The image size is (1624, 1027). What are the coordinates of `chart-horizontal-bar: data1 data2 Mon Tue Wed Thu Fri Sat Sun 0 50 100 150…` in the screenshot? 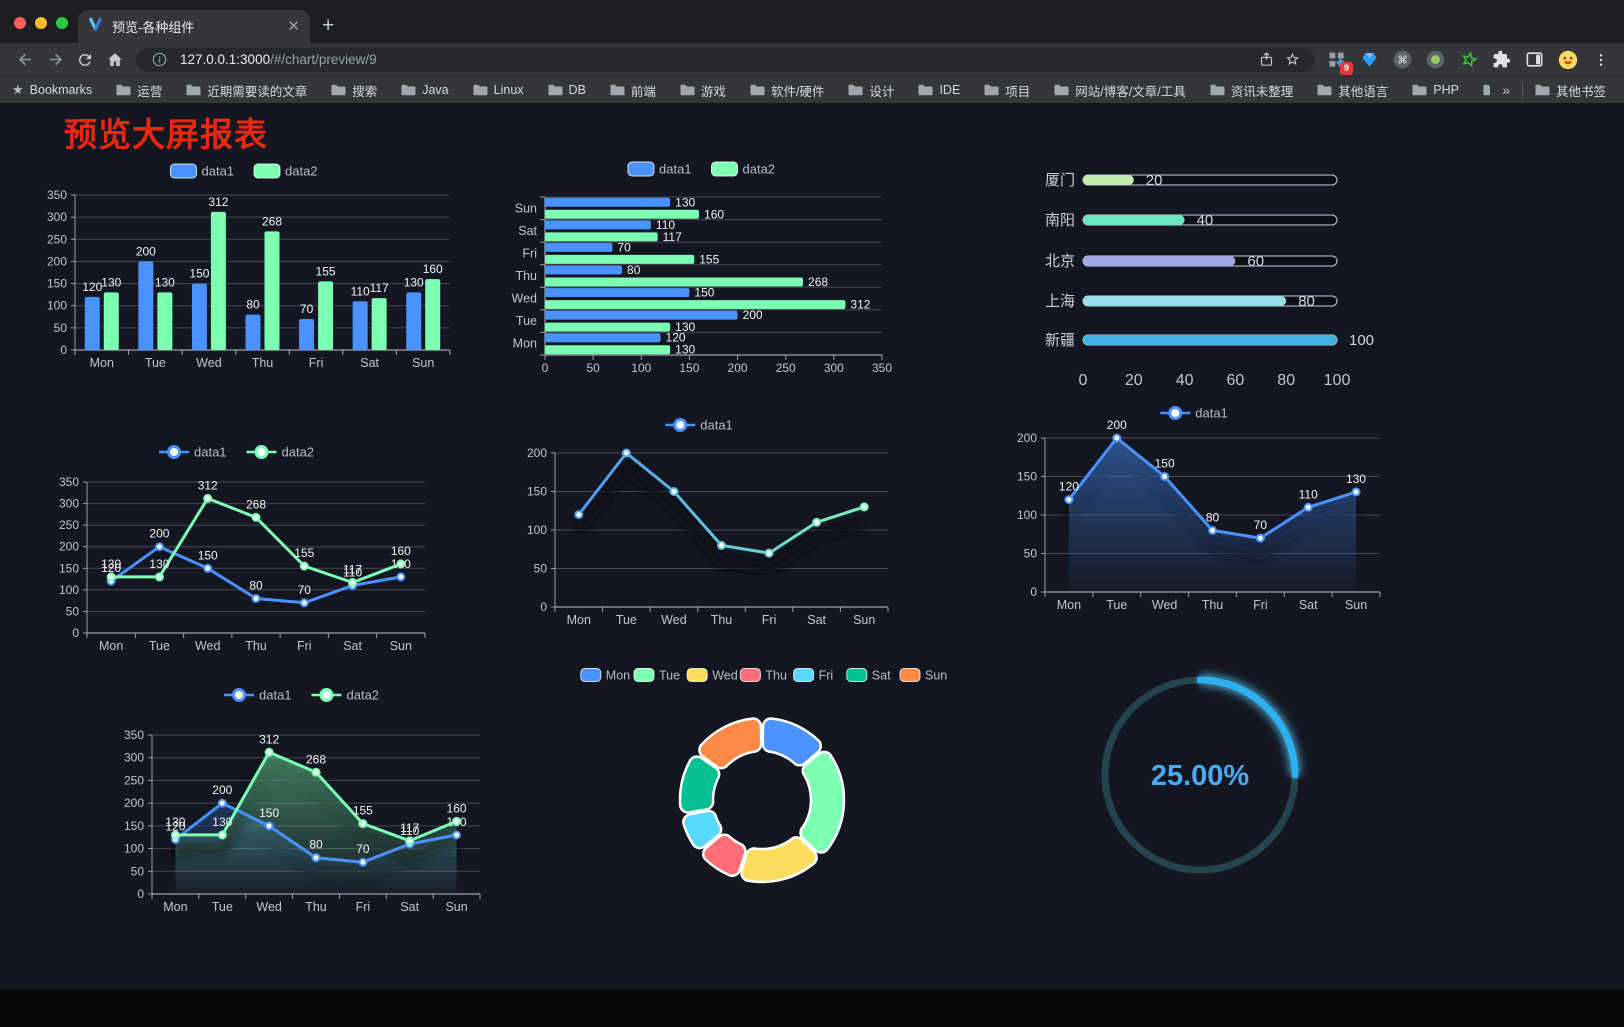 It's located at (702, 268).